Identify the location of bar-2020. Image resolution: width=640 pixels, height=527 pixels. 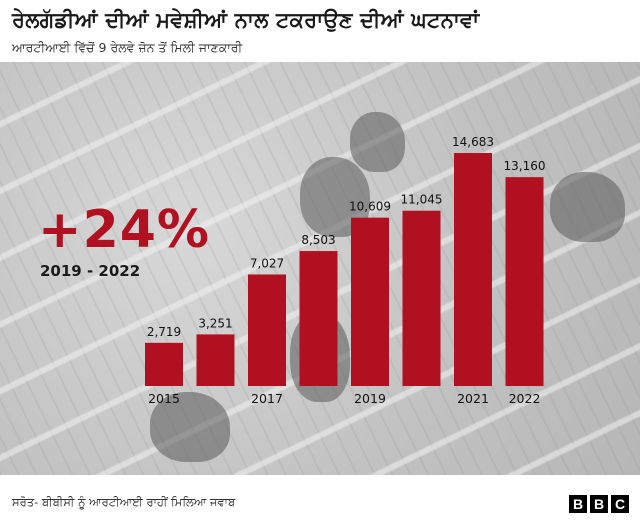
(421, 298).